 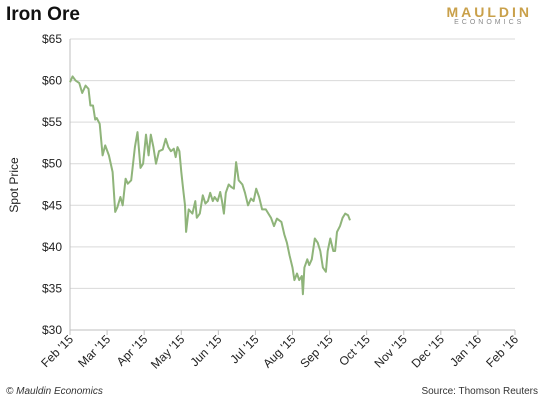 I want to click on x-tick-label: Mar '15, so click(x=94, y=351).